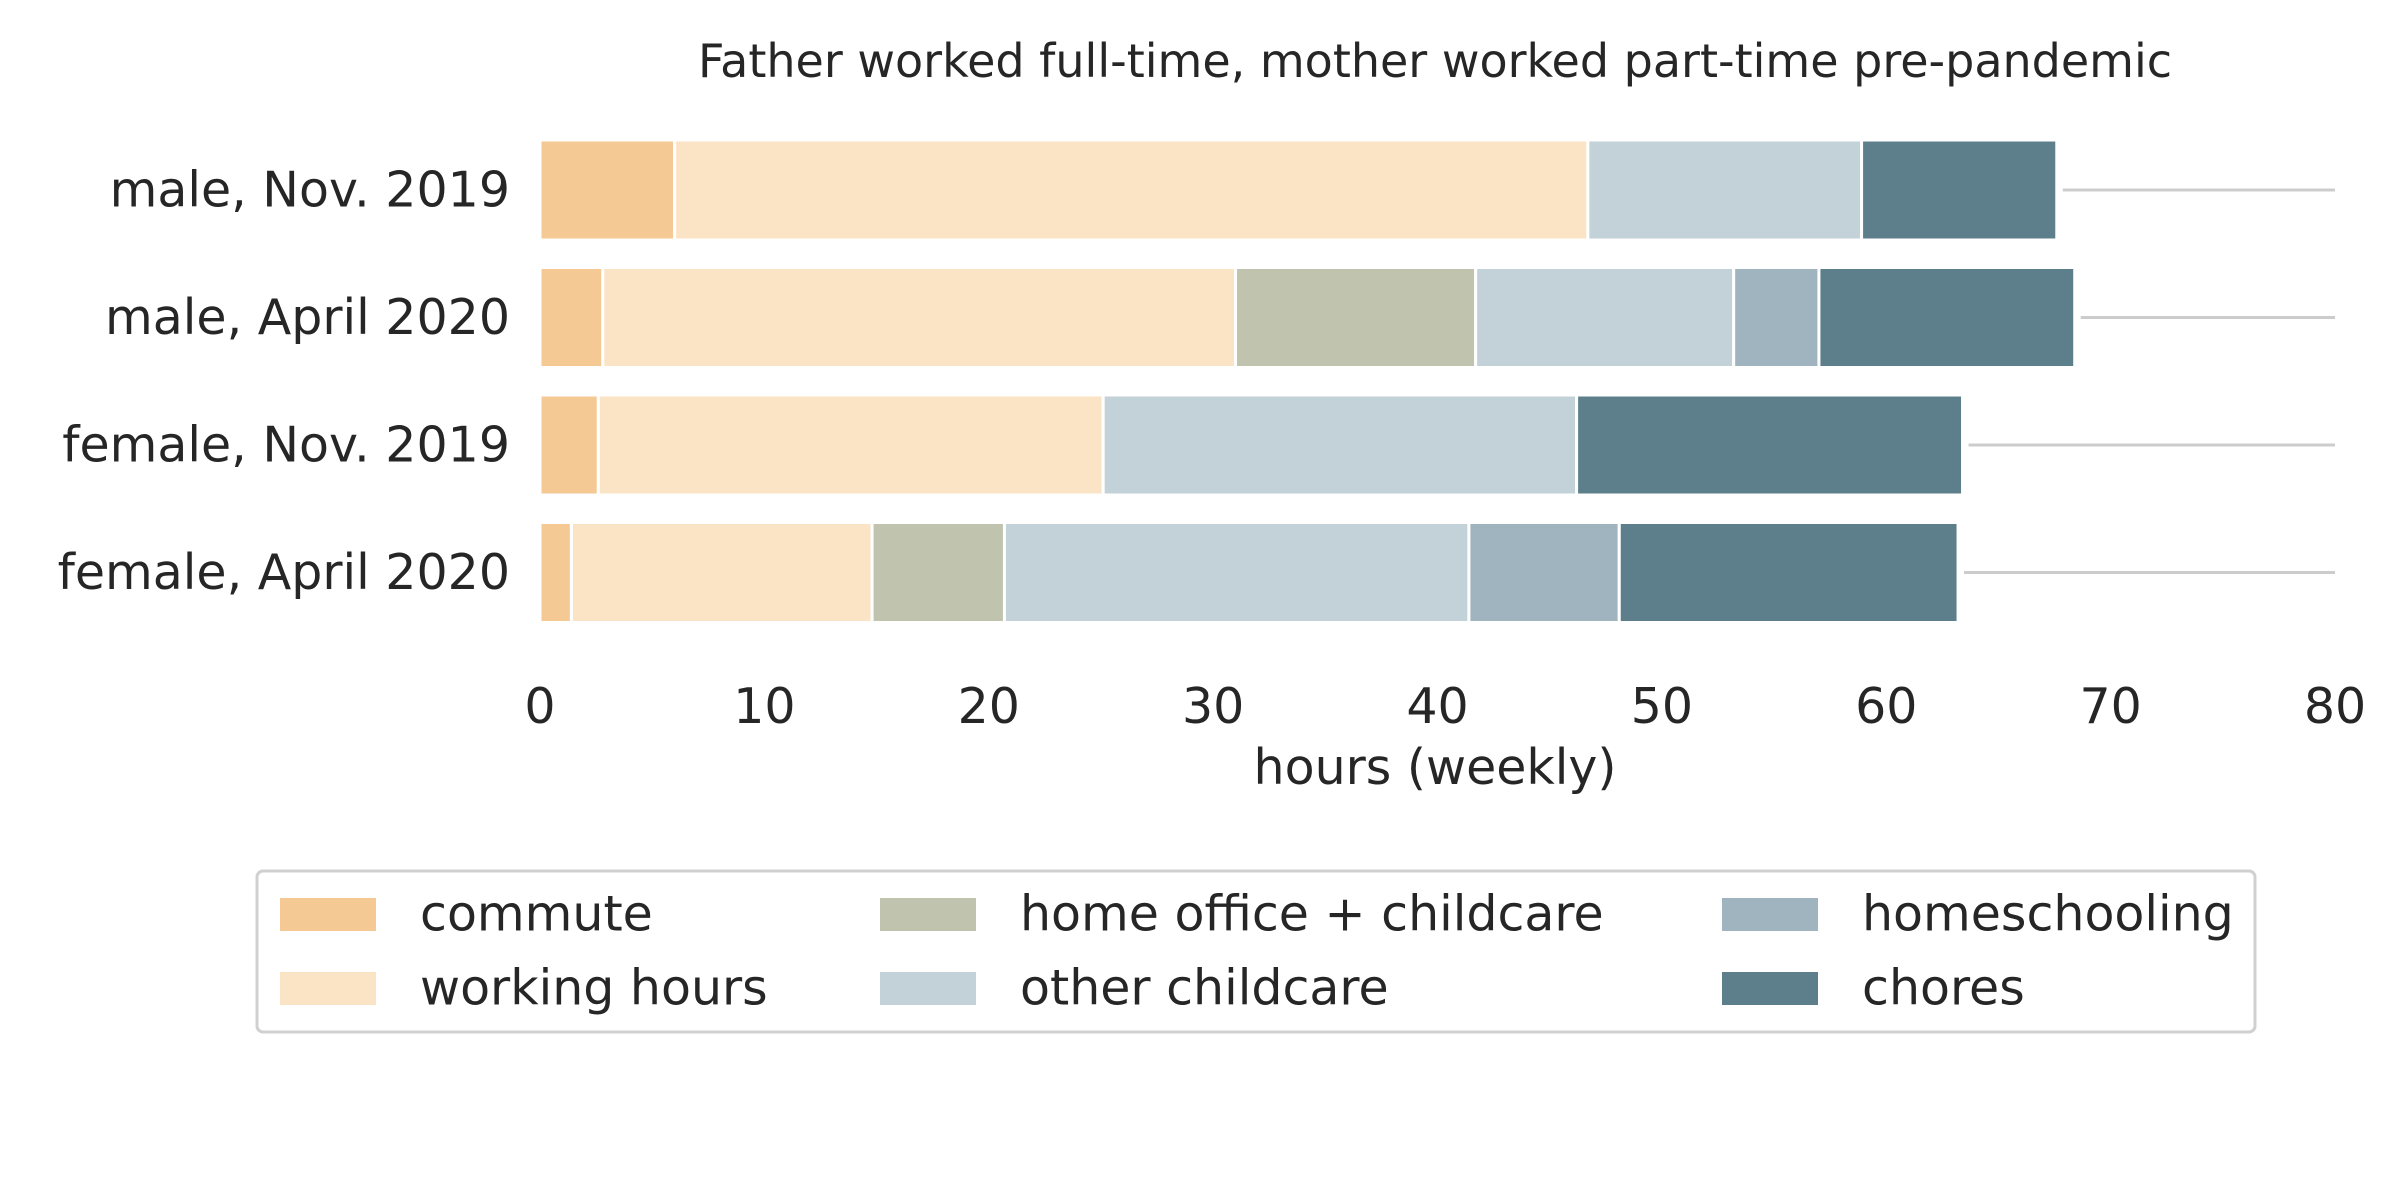 The width and height of the screenshot is (2400, 1200). Describe the element at coordinates (1437, 706) in the screenshot. I see `x-tick-label: 40` at that location.